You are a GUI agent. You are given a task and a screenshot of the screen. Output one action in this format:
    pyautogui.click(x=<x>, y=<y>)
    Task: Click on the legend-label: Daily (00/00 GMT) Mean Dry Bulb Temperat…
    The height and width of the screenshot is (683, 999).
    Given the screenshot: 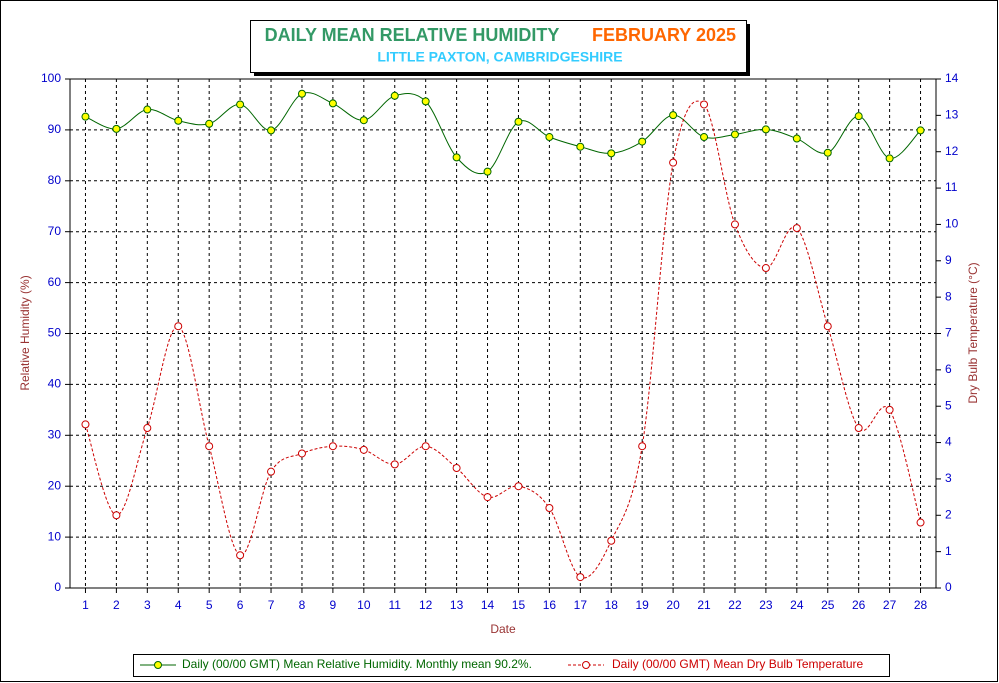 What is the action you would take?
    pyautogui.click(x=738, y=664)
    